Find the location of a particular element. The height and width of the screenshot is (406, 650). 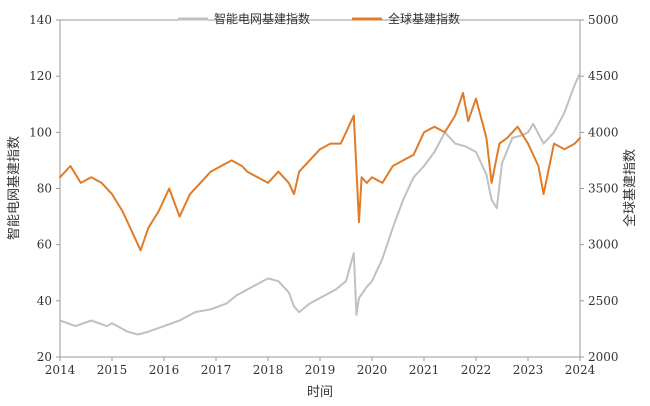

y-left-tick-label: 40 is located at coordinates (44, 301).